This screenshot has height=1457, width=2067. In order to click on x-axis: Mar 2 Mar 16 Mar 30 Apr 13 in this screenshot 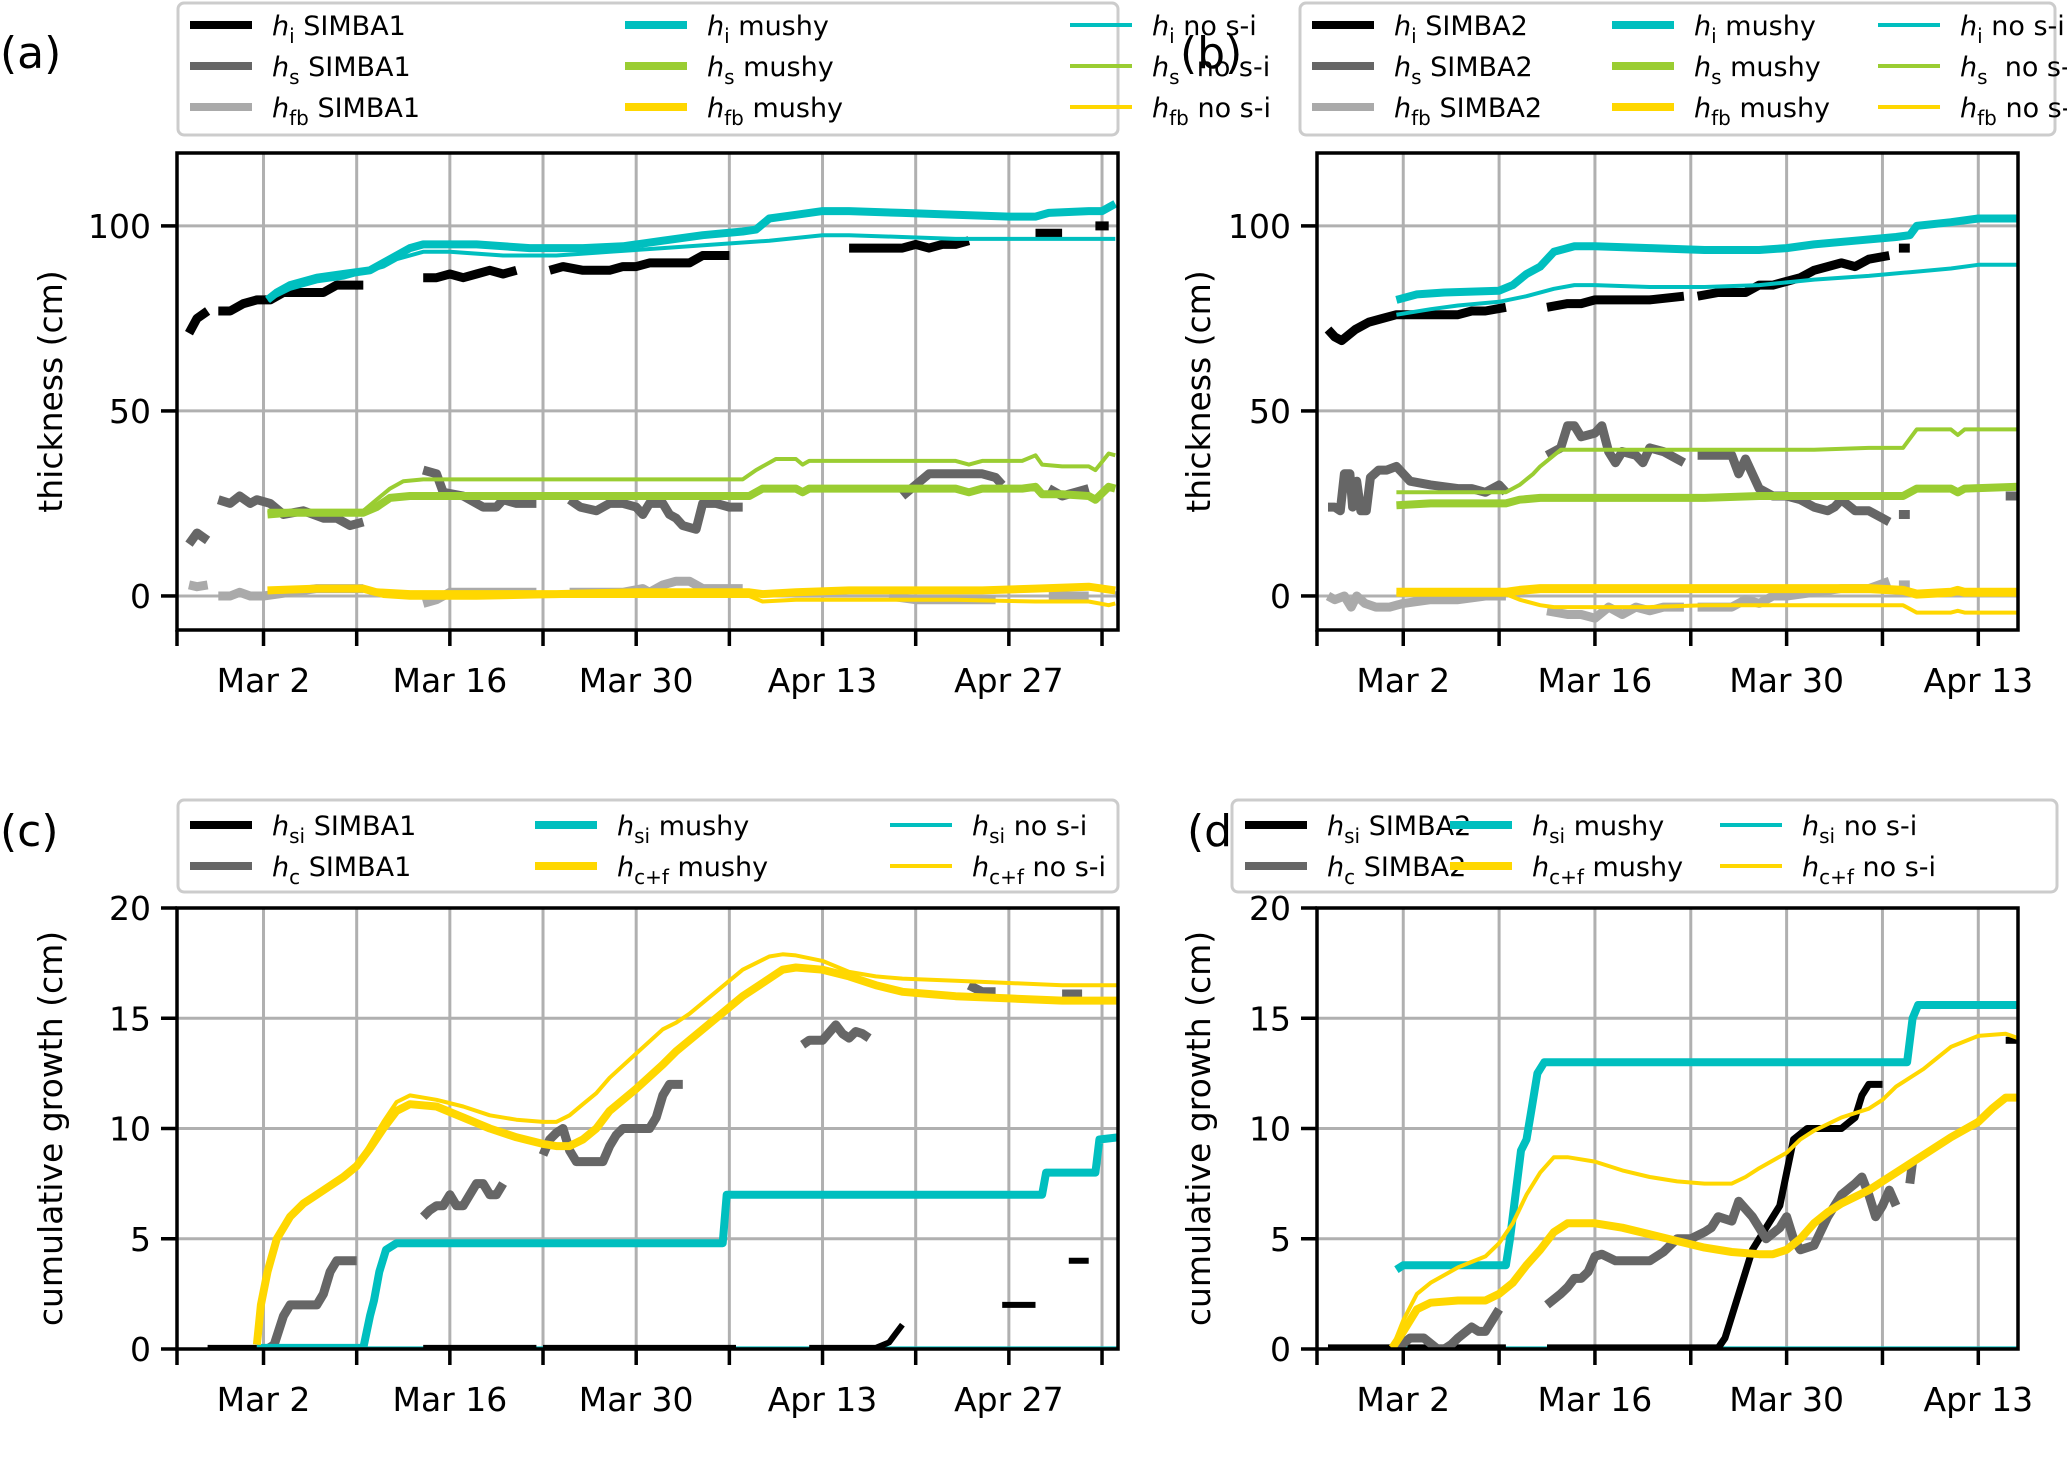, I will do `click(1674, 665)`.